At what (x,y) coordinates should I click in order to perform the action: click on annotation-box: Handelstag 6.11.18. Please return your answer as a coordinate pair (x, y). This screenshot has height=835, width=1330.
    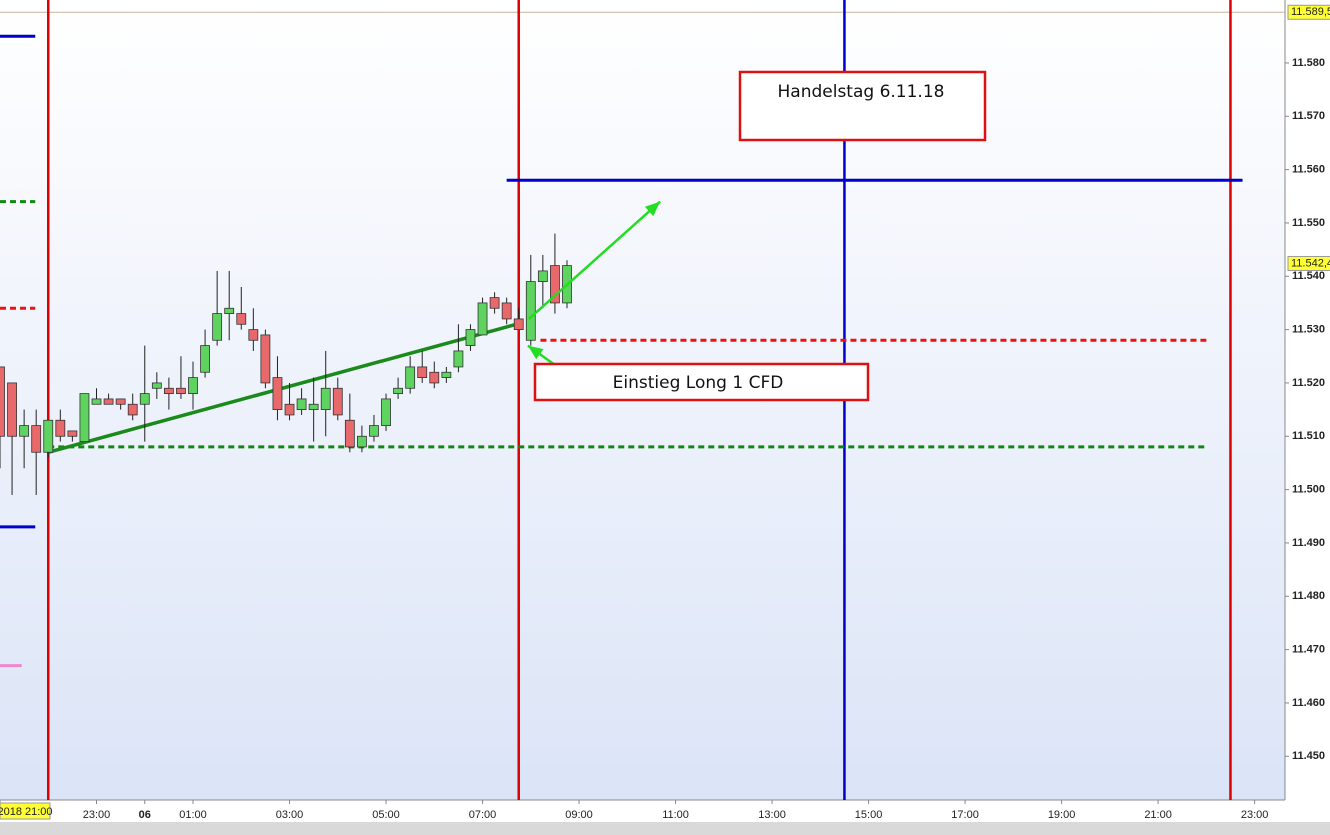
    Looking at the image, I should click on (862, 106).